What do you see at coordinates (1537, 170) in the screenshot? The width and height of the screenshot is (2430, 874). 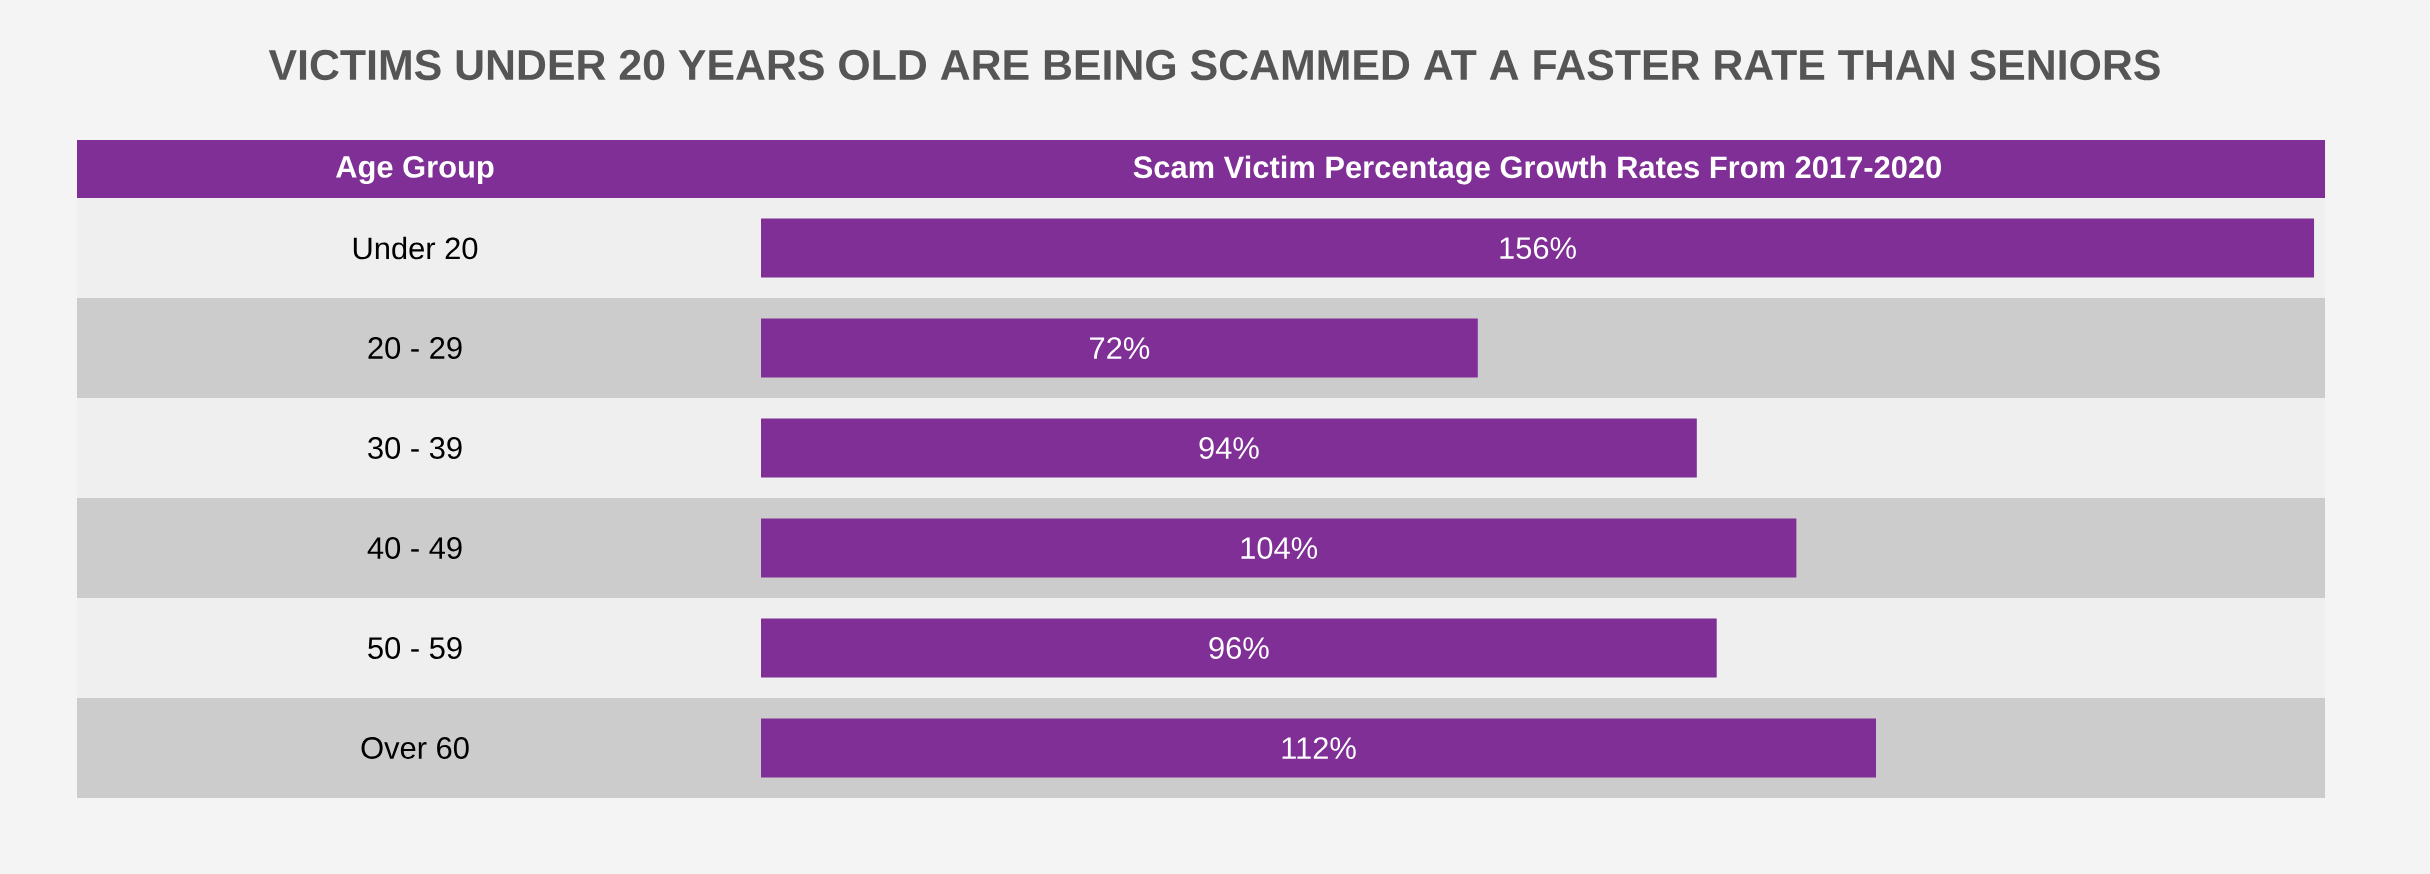 I see `x-axis-title: Scam Victim Percentage Growth Rates From 2017-2020` at bounding box center [1537, 170].